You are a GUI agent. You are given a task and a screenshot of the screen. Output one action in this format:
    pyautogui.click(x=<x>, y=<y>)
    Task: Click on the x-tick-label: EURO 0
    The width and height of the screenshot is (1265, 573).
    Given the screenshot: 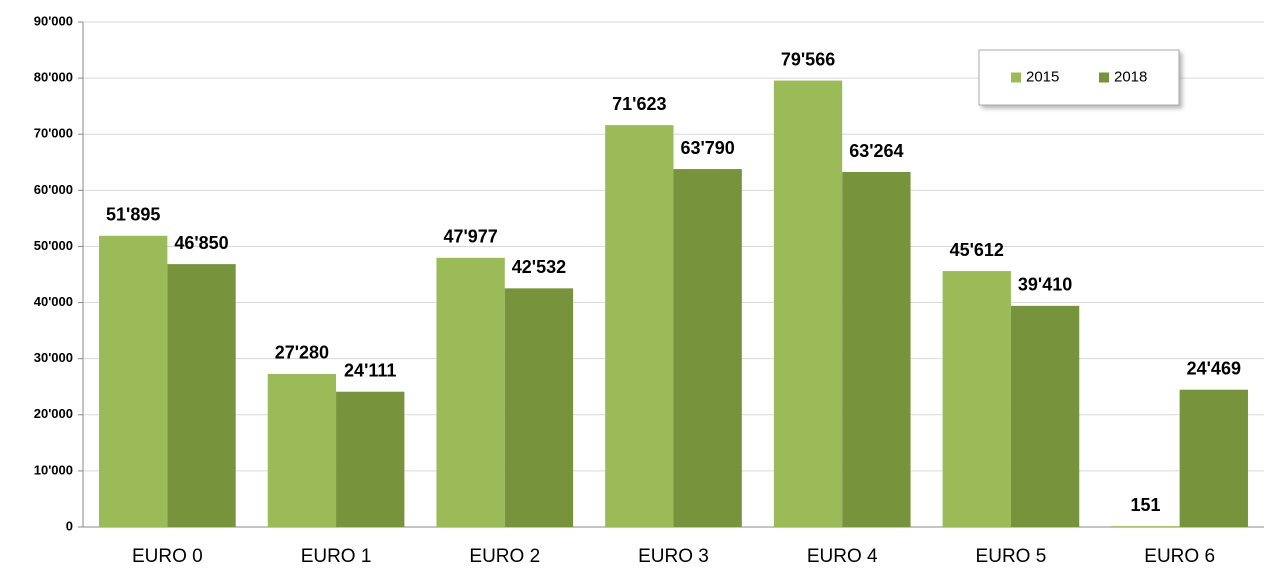 What is the action you would take?
    pyautogui.click(x=167, y=556)
    